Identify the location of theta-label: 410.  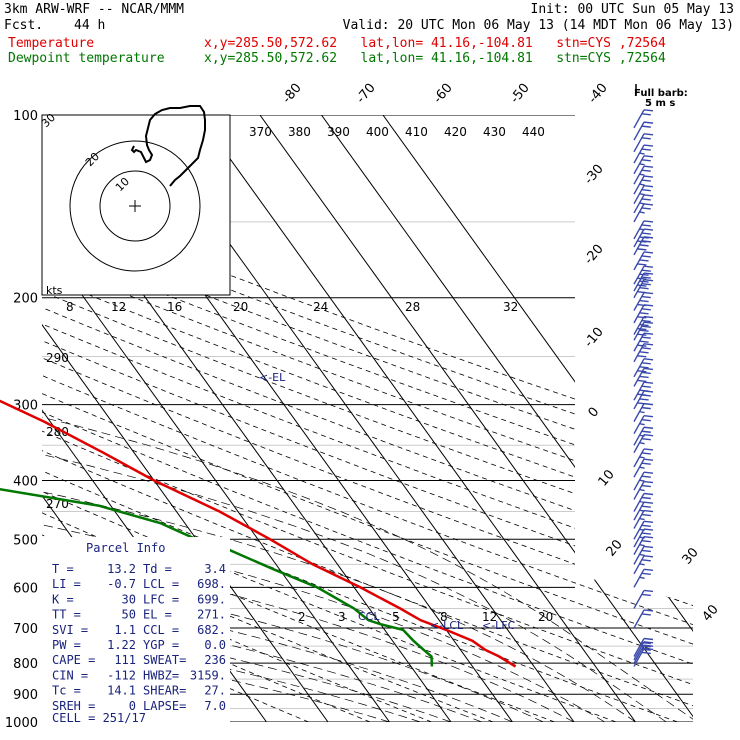
(416, 132).